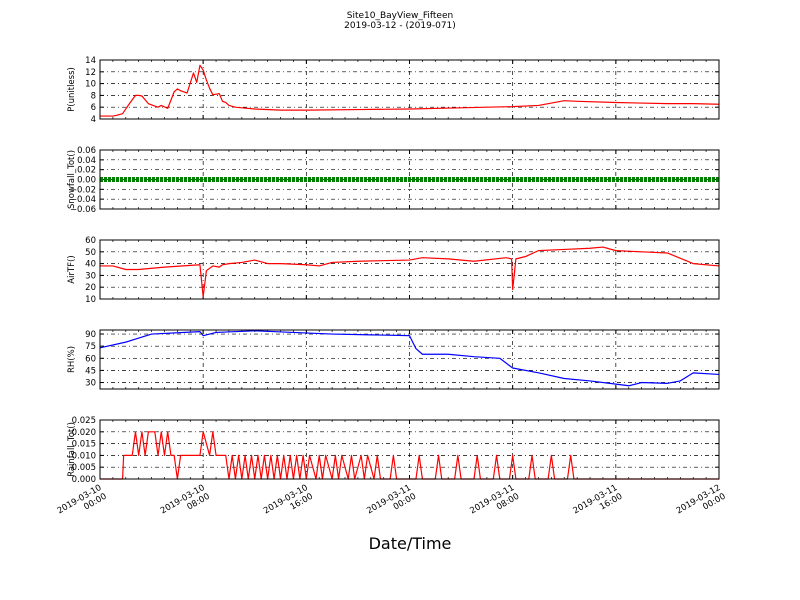 This screenshot has height=600, width=800. What do you see at coordinates (84, 433) in the screenshot?
I see `y-tick-label: 0.020` at bounding box center [84, 433].